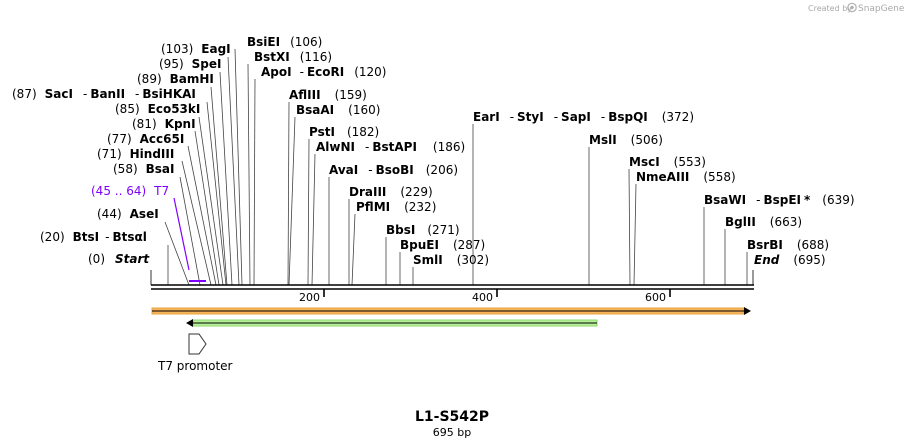 The height and width of the screenshot is (447, 906). Describe the element at coordinates (181, 234) in the screenshot. I see `line-t7` at that location.